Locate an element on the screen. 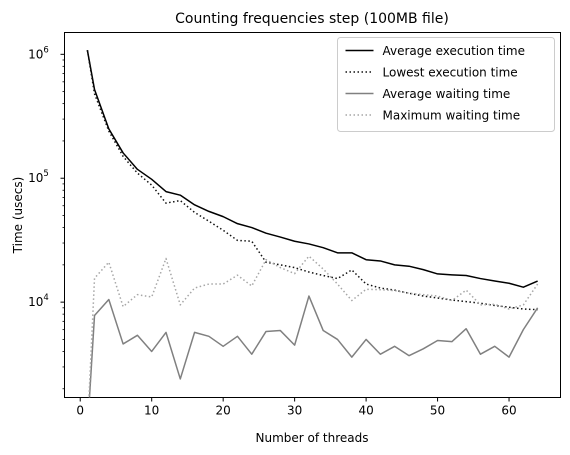  y-tick-label: 10⁶ is located at coordinates (38, 53).